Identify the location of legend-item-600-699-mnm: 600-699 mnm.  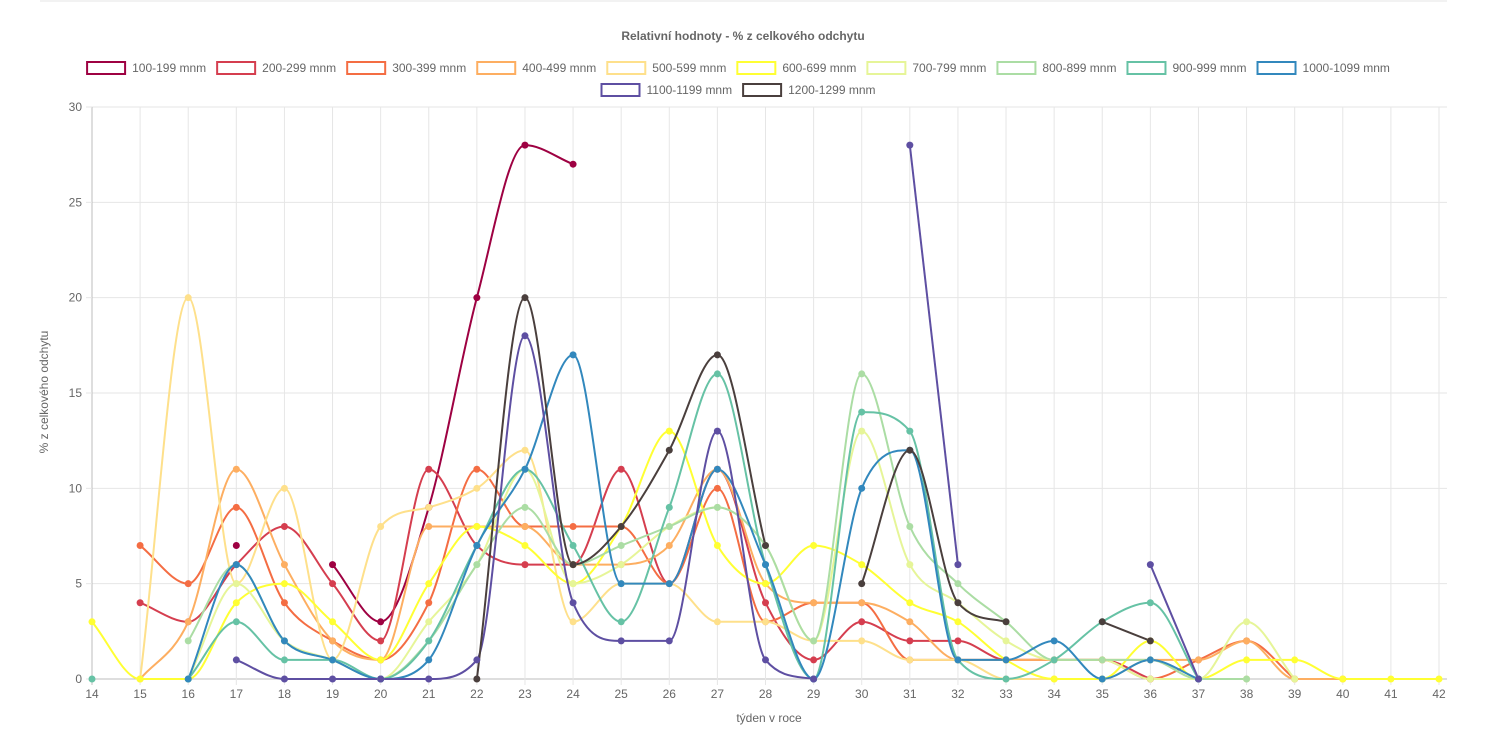
(796, 68).